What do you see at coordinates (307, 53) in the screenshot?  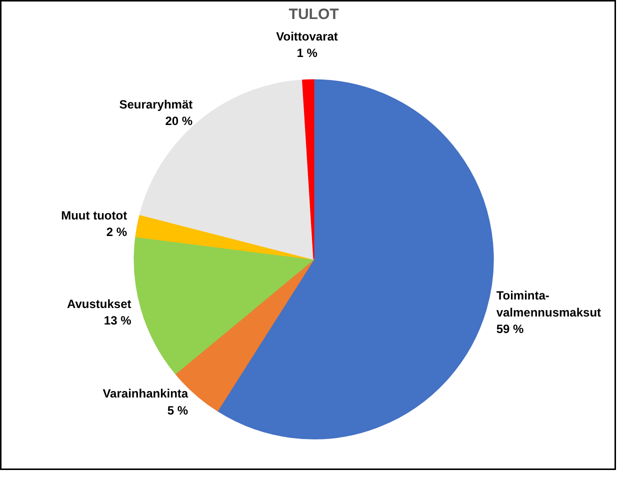 I see `data-label: 1 %` at bounding box center [307, 53].